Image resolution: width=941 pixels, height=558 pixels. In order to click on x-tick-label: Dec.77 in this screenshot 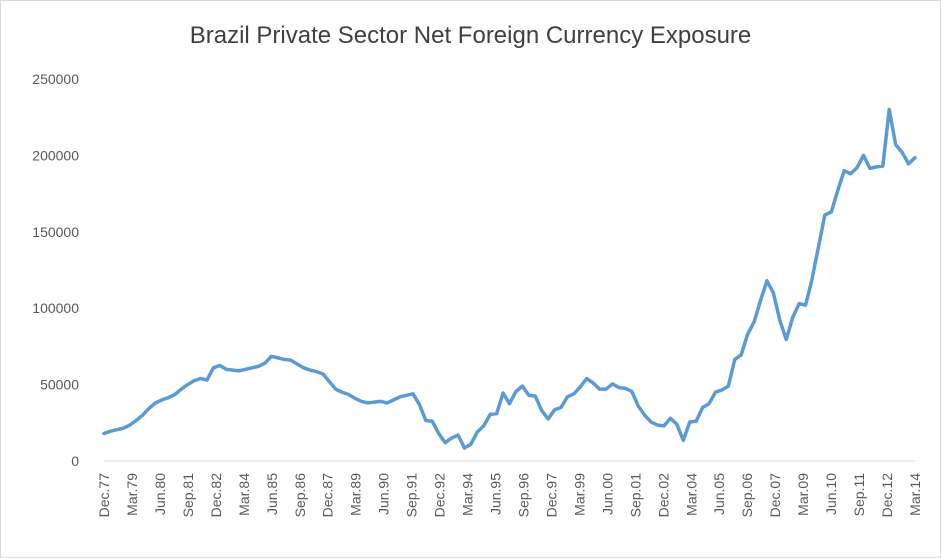, I will do `click(104, 495)`.